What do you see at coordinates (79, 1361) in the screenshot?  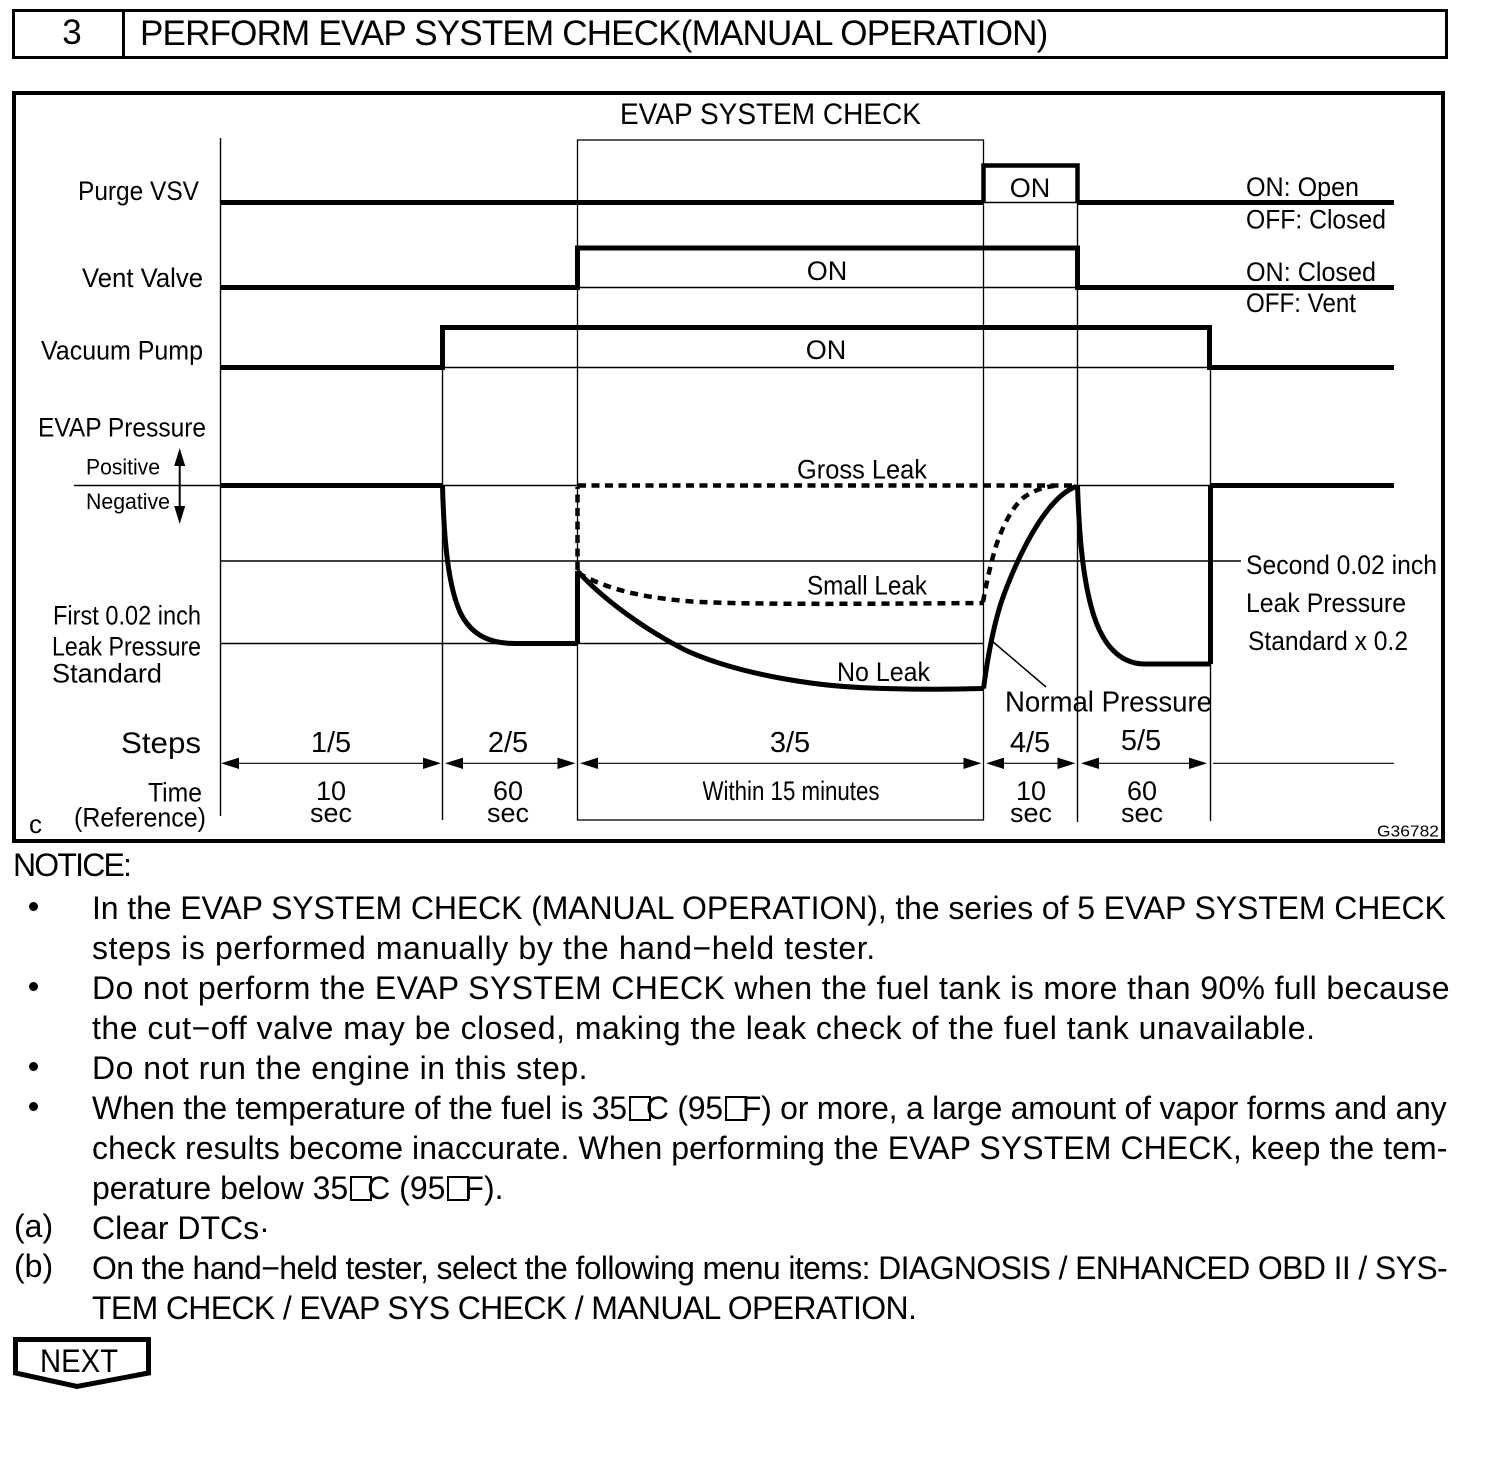 I see `svg-text: NEXT` at bounding box center [79, 1361].